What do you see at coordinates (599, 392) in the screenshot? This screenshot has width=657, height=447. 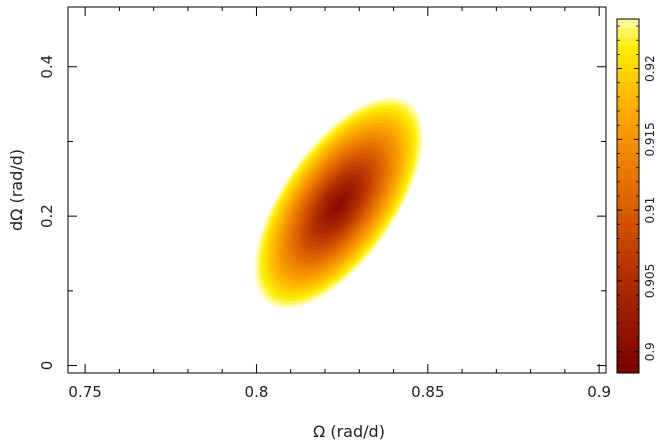 I see `x-tick-label: 0.9` at bounding box center [599, 392].